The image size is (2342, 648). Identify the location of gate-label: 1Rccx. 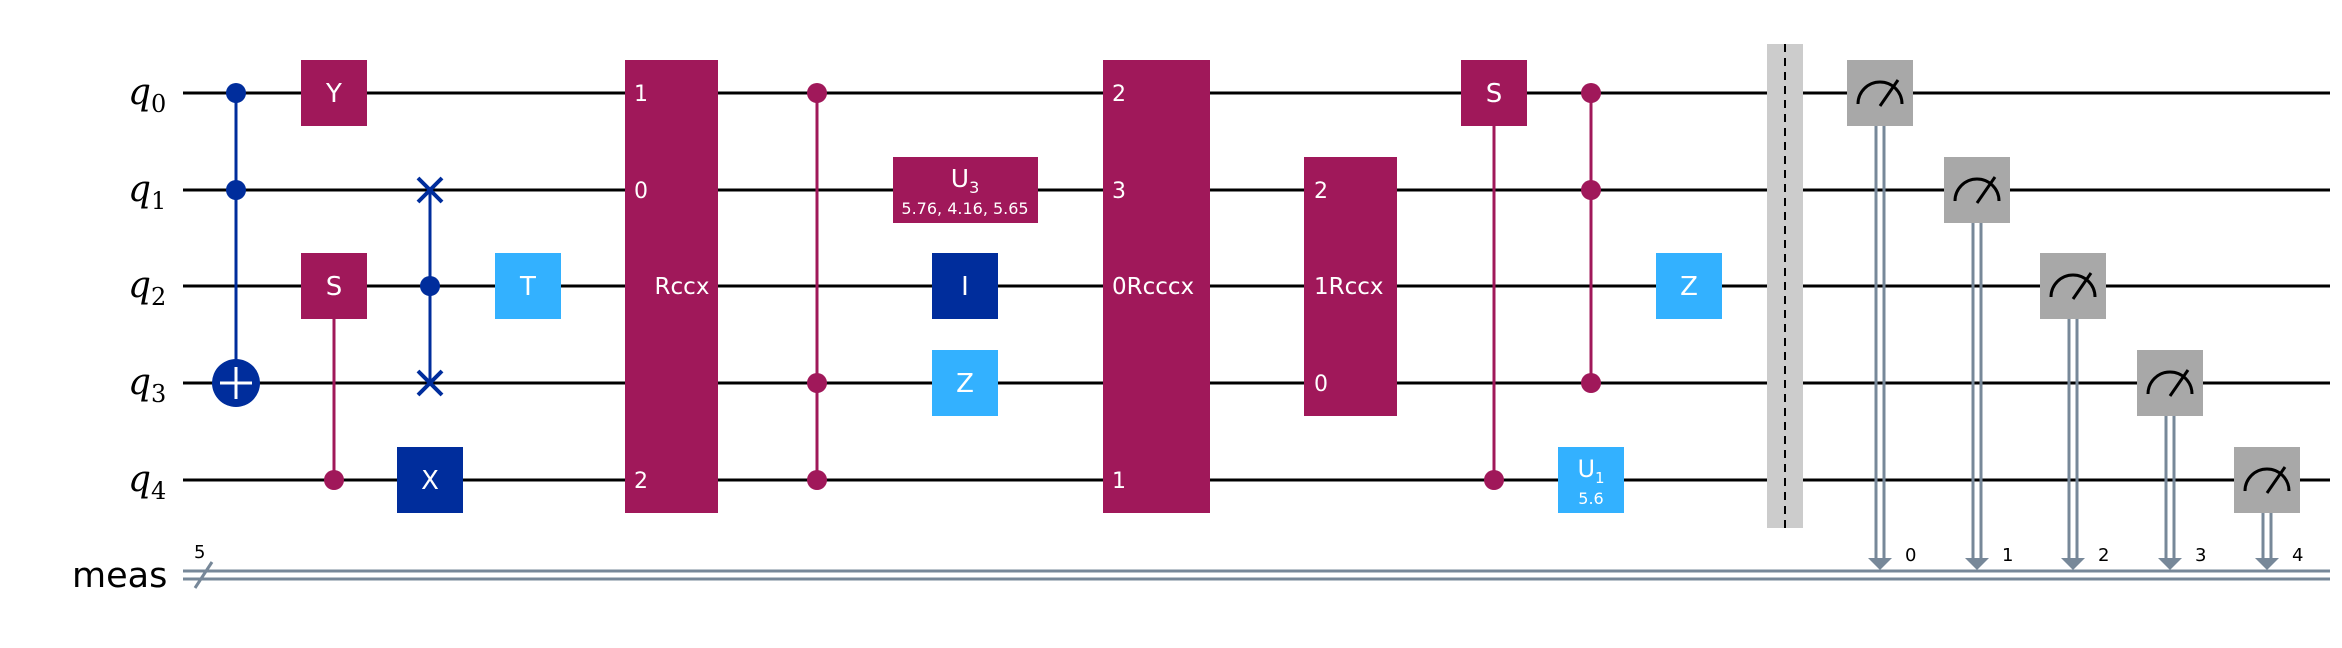
(1349, 287).